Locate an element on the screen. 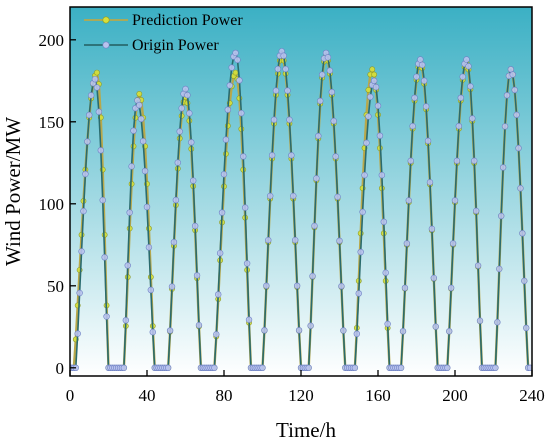  y-tick-label: 150 is located at coordinates (52, 122).